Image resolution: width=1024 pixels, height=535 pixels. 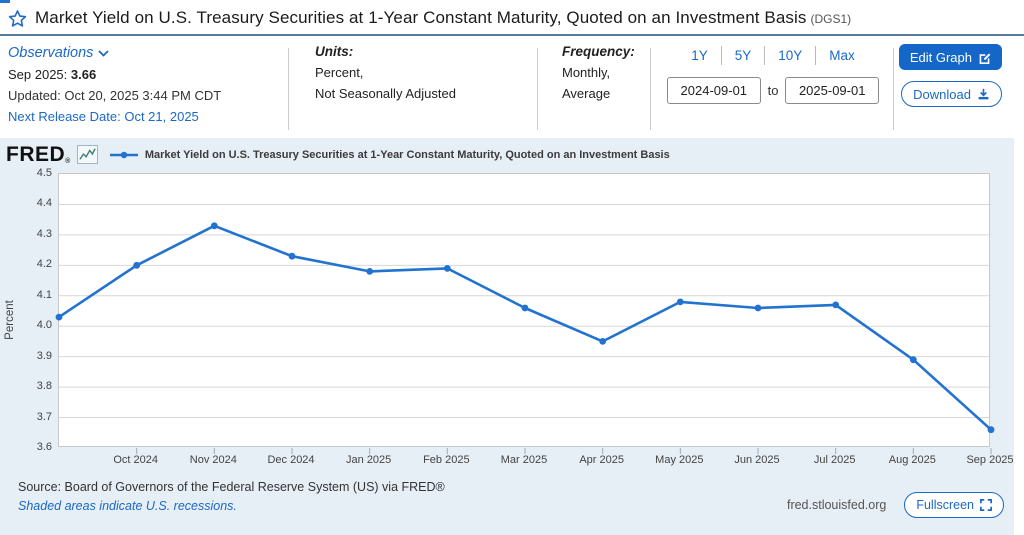 What do you see at coordinates (38, 154) in the screenshot?
I see `fred-logo: FRED®` at bounding box center [38, 154].